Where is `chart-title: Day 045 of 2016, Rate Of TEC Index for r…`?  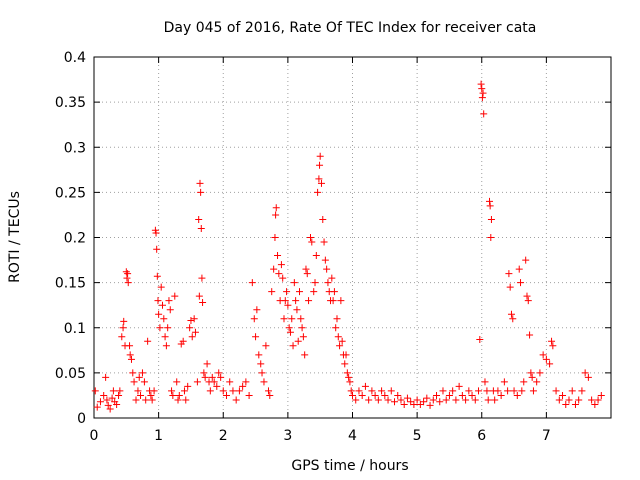
chart-title: Day 045 of 2016, Rate Of TEC Index for r… is located at coordinates (350, 28).